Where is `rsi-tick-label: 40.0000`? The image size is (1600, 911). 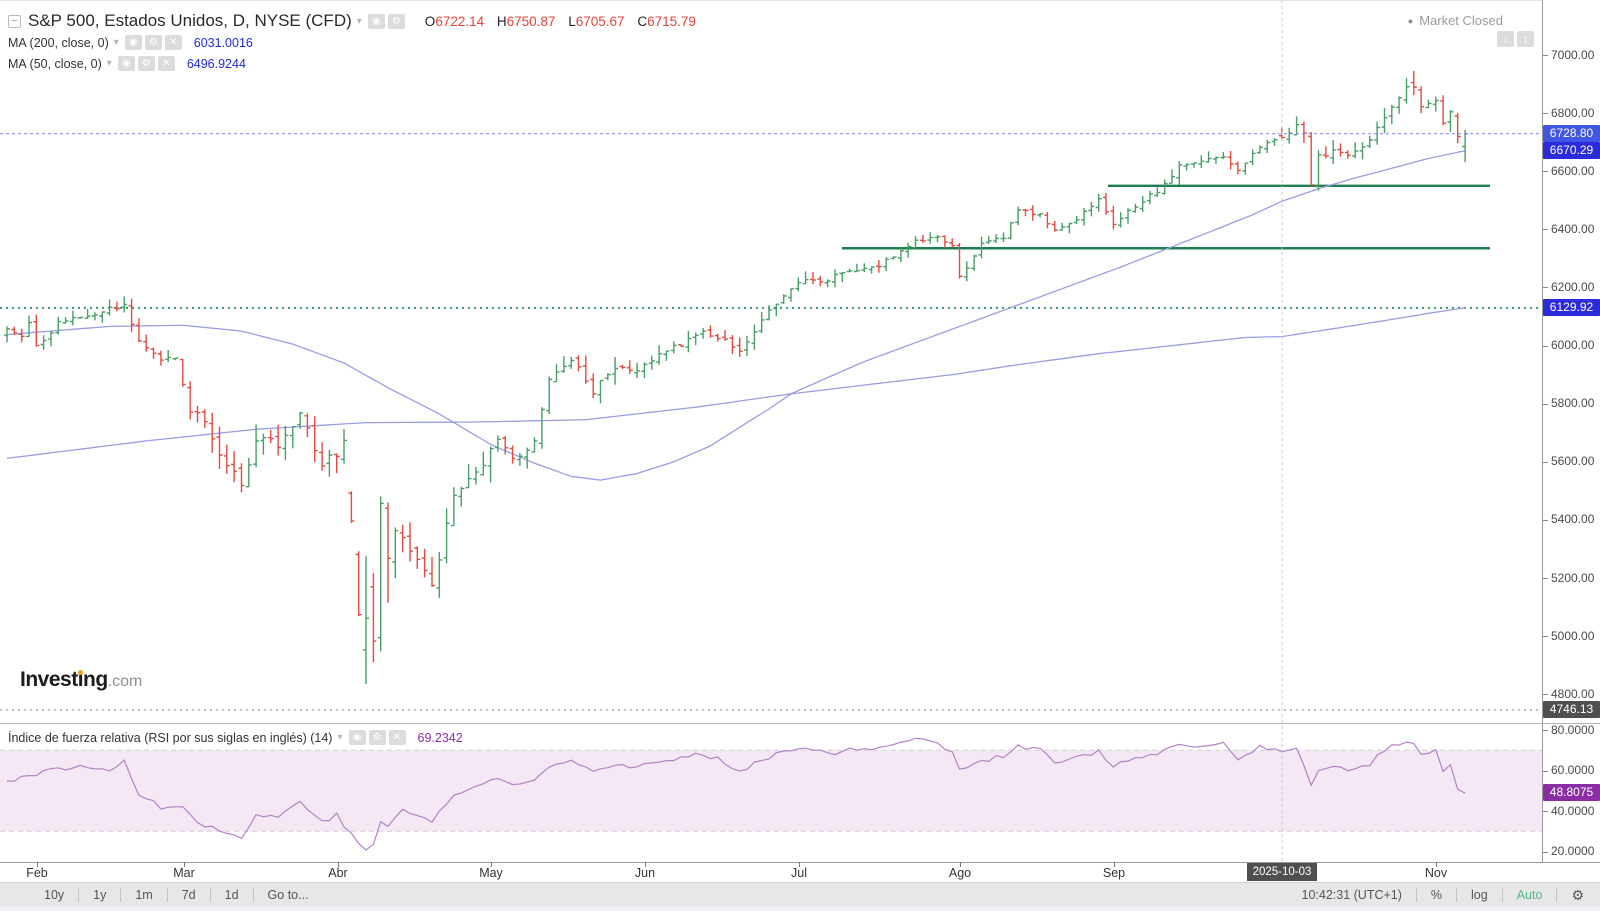 rsi-tick-label: 40.0000 is located at coordinates (1573, 811).